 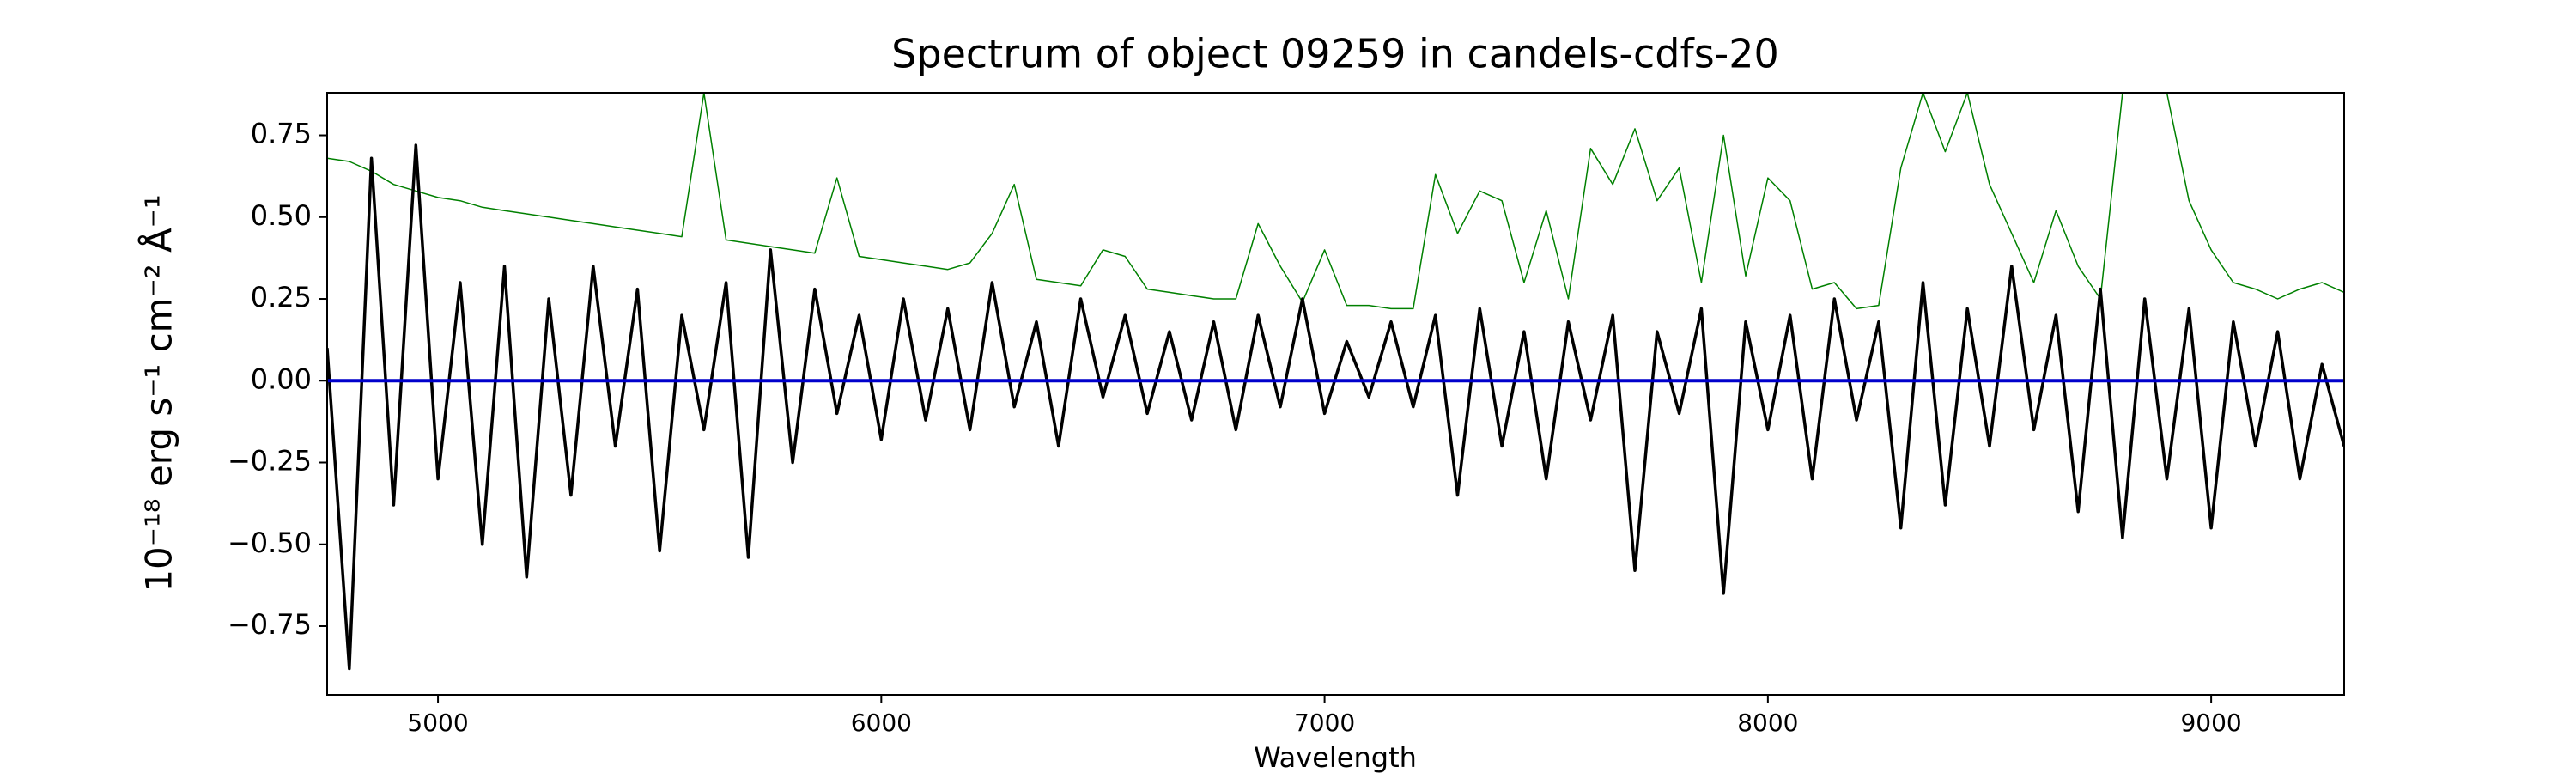 I want to click on x-tick-label: 7000, so click(x=1324, y=723).